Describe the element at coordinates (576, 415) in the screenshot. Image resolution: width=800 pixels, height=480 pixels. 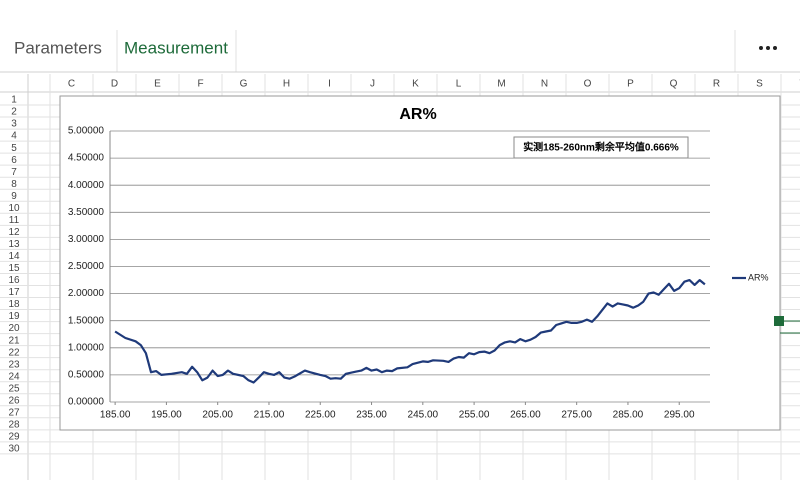
I see `x-tick-label: 275.00` at that location.